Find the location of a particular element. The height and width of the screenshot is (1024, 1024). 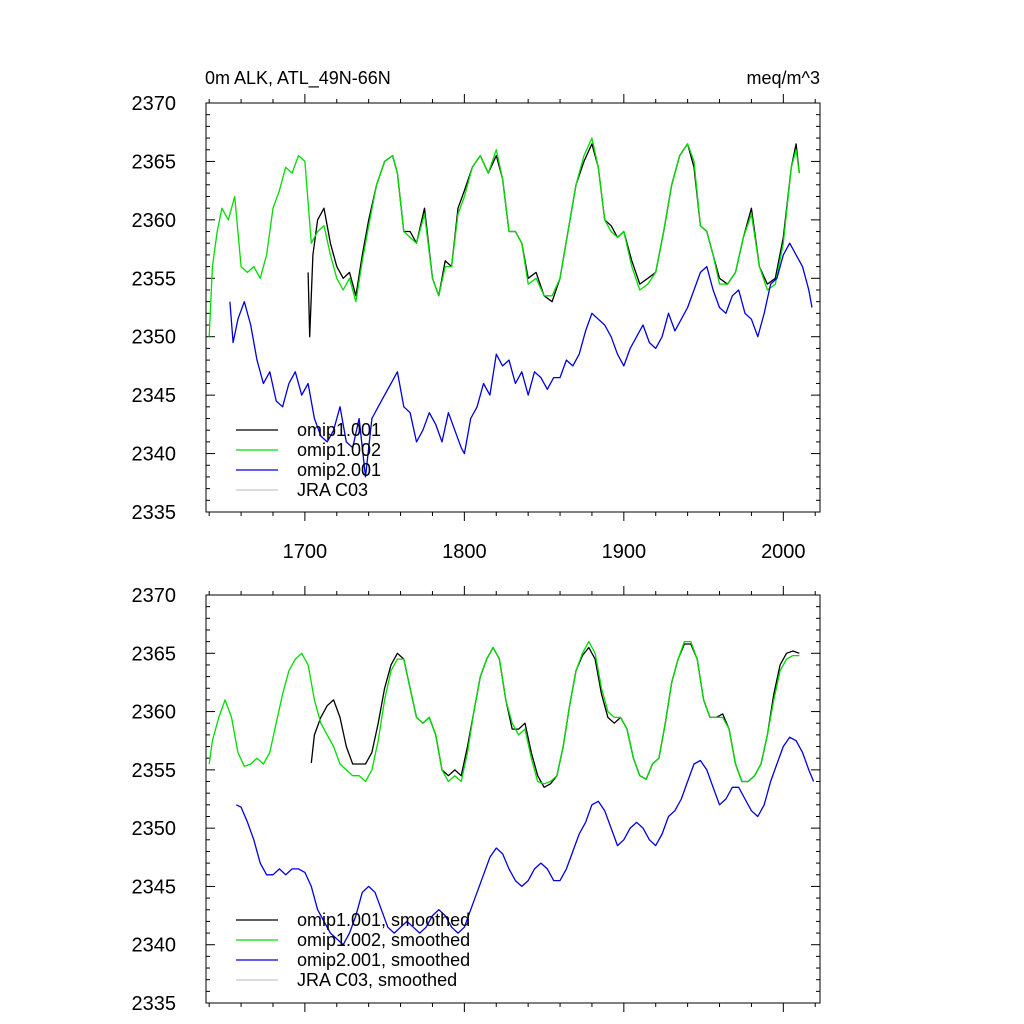

chart-title-units: meq/m^3 is located at coordinates (783, 78).